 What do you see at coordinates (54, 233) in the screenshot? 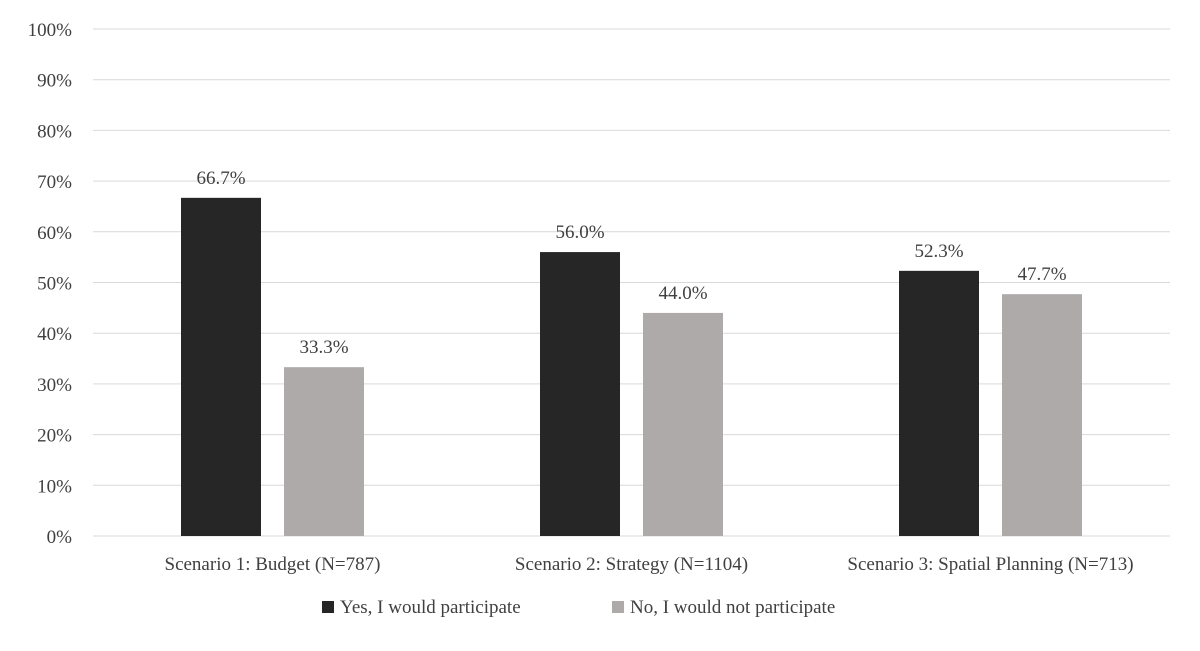
I see `y-tick-label: 60%` at bounding box center [54, 233].